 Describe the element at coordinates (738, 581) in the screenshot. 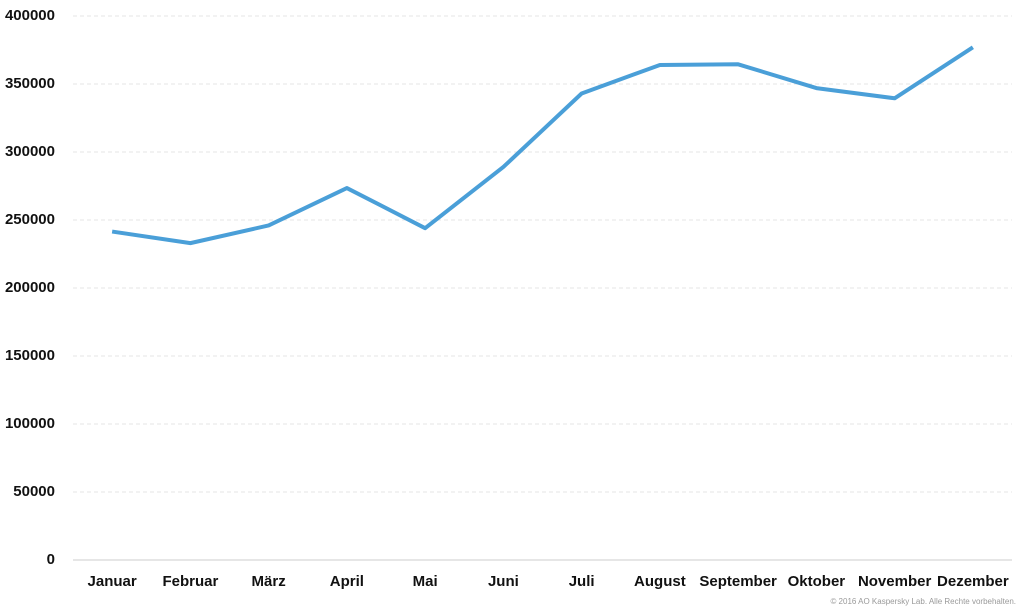

I see `x-tick-label: September` at that location.